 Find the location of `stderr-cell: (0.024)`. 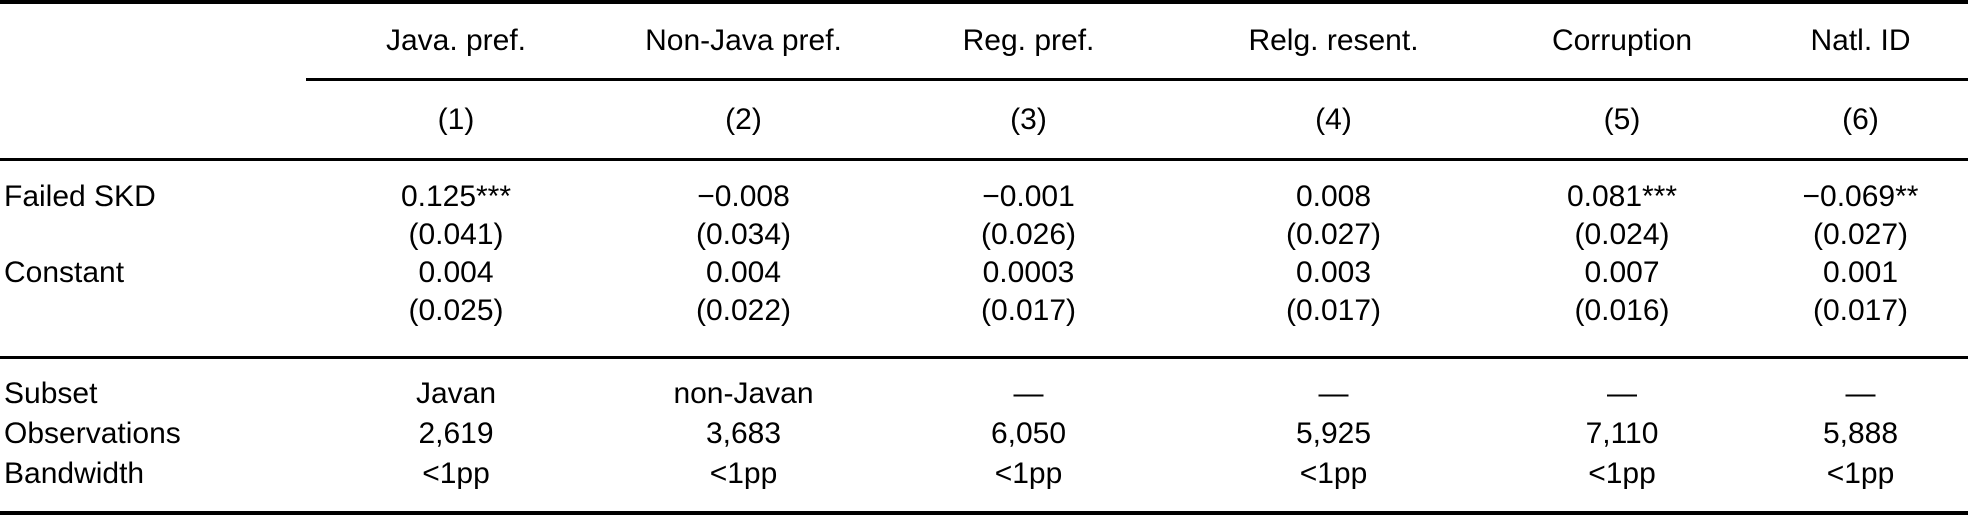

stderr-cell: (0.024) is located at coordinates (1622, 234).